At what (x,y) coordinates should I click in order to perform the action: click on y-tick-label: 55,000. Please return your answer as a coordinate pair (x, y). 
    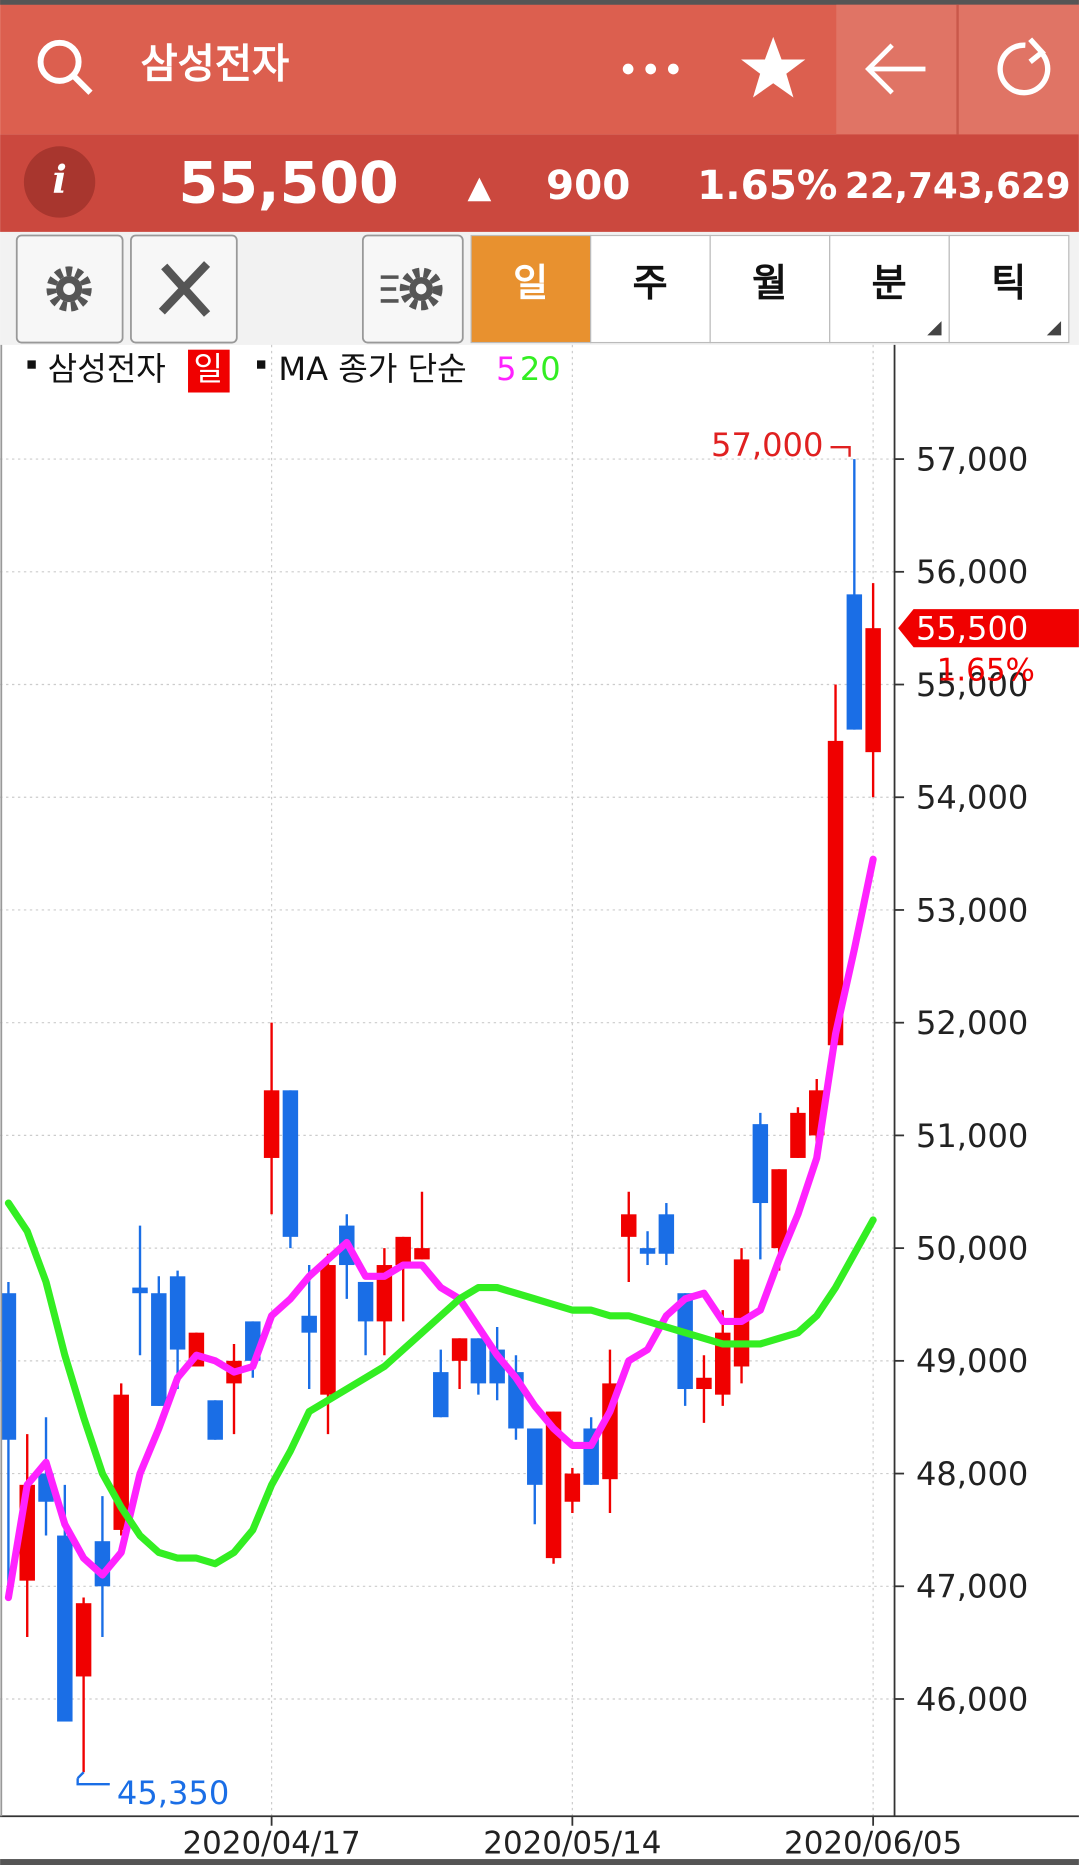
    Looking at the image, I should click on (972, 685).